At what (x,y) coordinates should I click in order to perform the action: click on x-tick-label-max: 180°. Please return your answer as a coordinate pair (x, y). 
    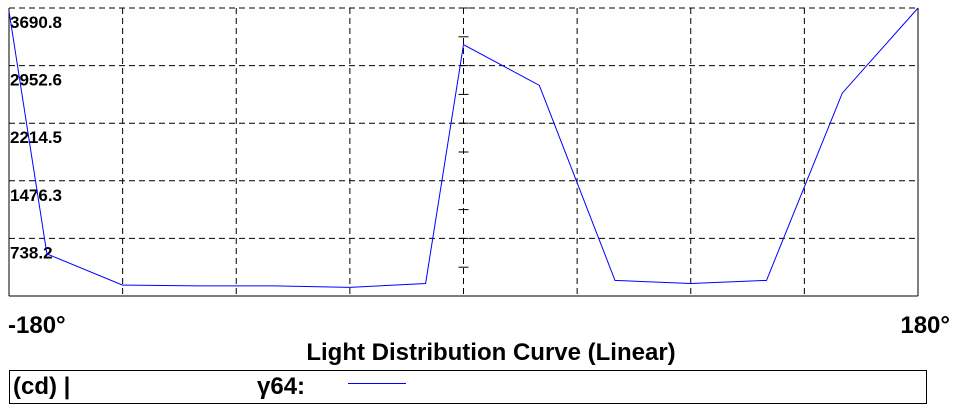
    Looking at the image, I should click on (925, 325).